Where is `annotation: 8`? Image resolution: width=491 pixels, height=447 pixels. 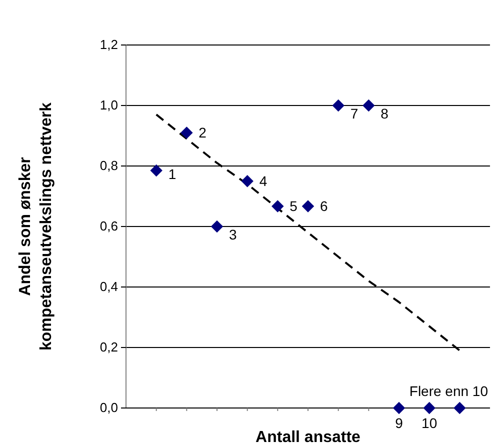 annotation: 8 is located at coordinates (384, 114).